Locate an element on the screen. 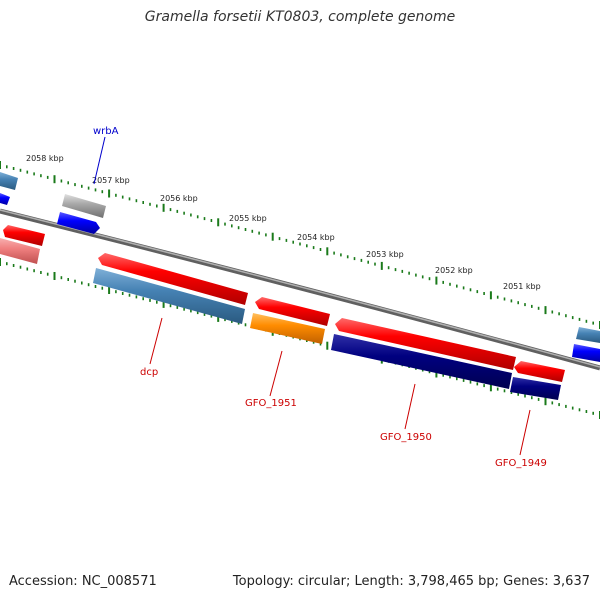 This screenshot has height=600, width=600. scale-label: 2051 kbp is located at coordinates (522, 286).